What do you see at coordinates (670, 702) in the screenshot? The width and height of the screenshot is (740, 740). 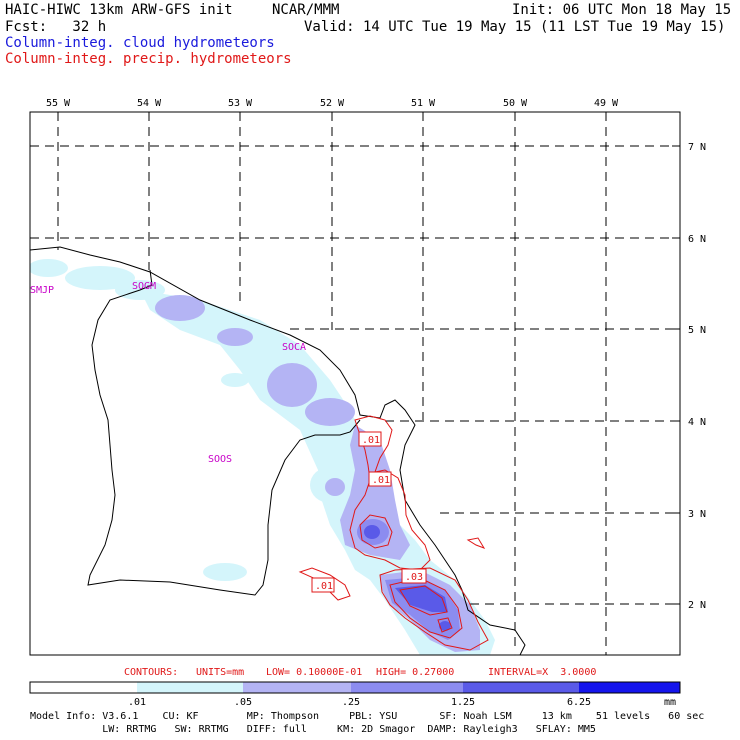 I see `colorbar-unit: mm` at bounding box center [670, 702].